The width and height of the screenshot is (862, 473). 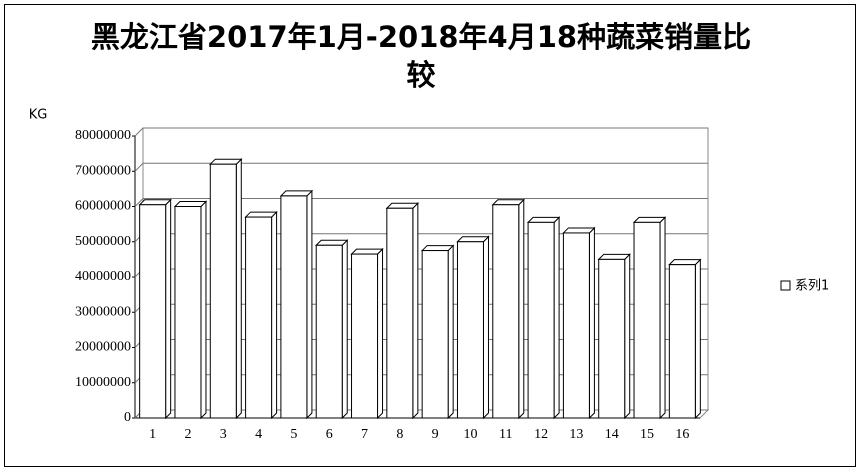 What do you see at coordinates (435, 434) in the screenshot?
I see `x-tick-label: 9` at bounding box center [435, 434].